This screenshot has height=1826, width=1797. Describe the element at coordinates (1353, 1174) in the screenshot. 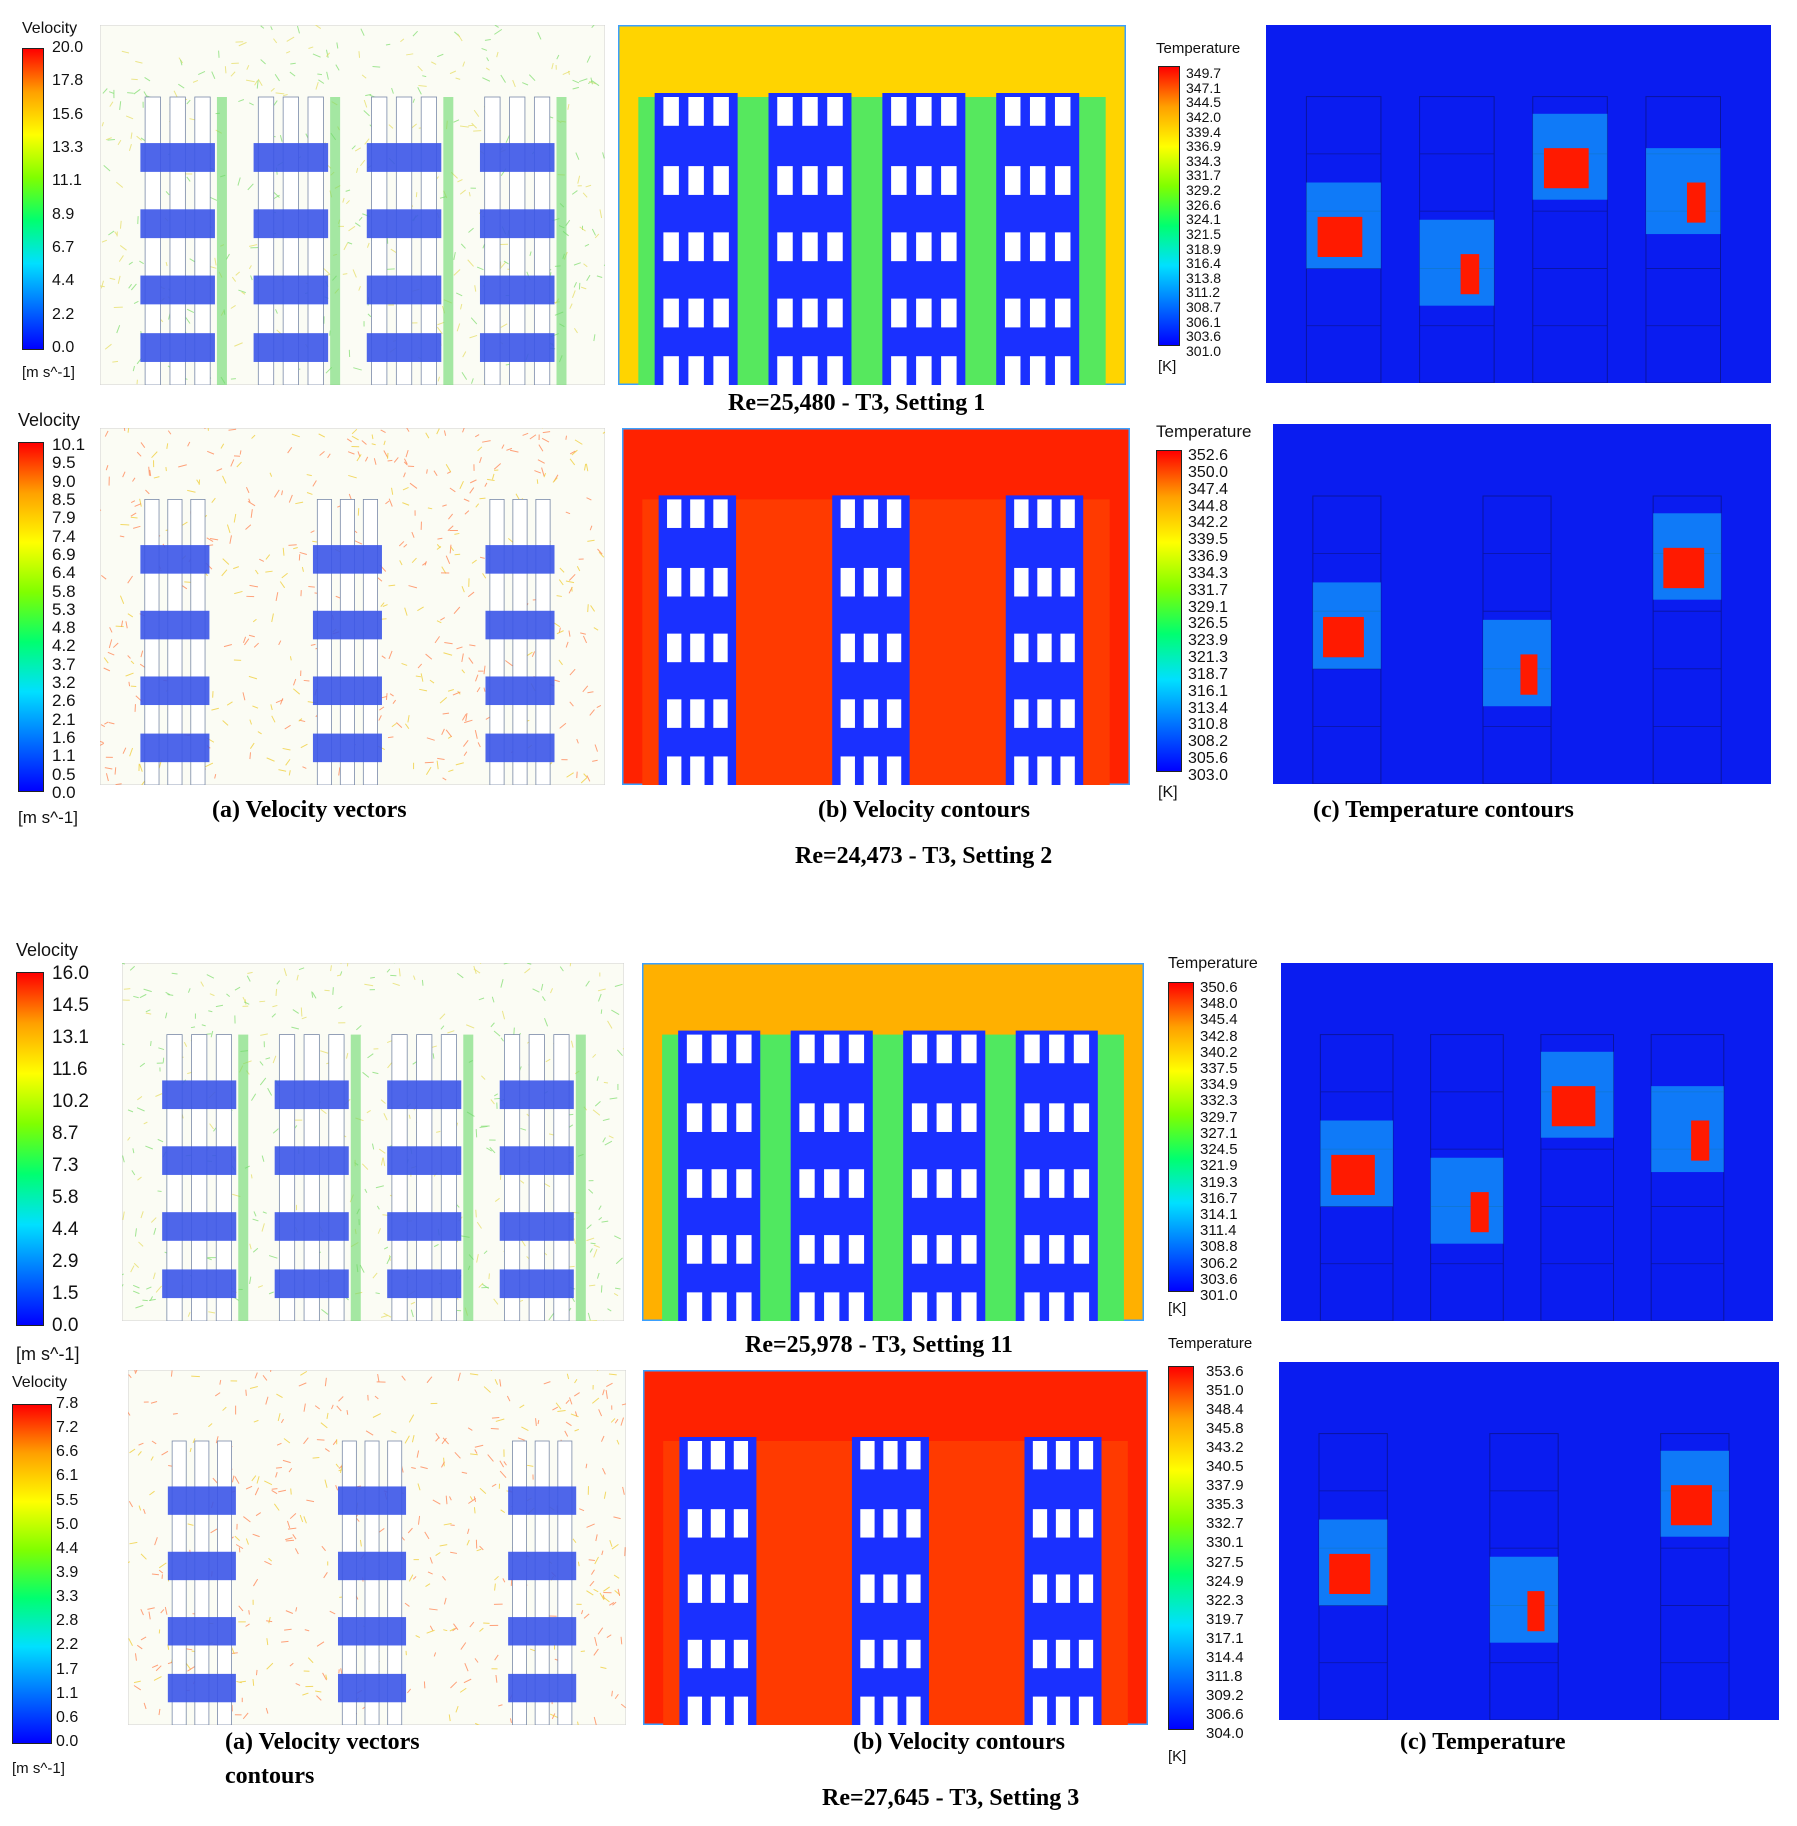

I see `hot-spot` at that location.